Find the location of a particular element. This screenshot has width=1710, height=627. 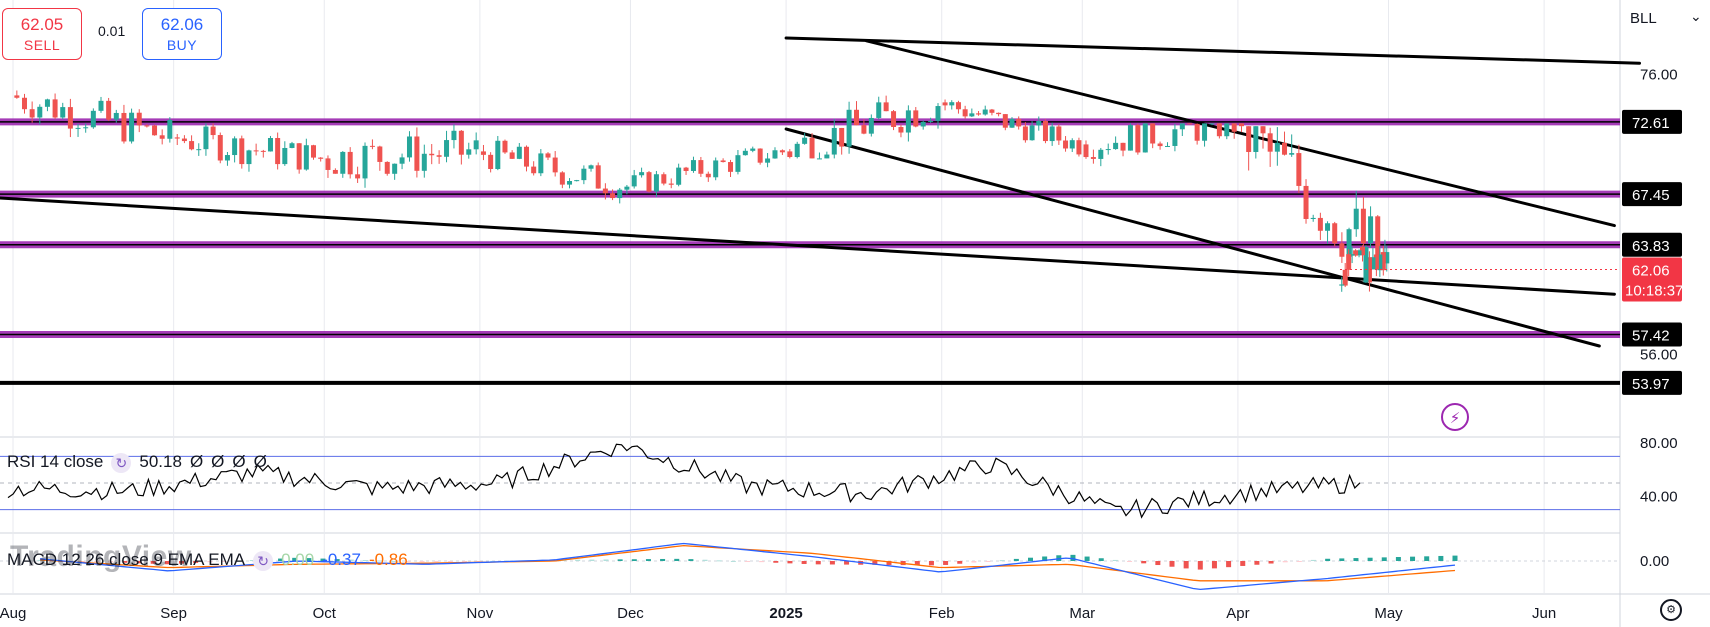

level-price-label: 57.42 is located at coordinates (1651, 336).